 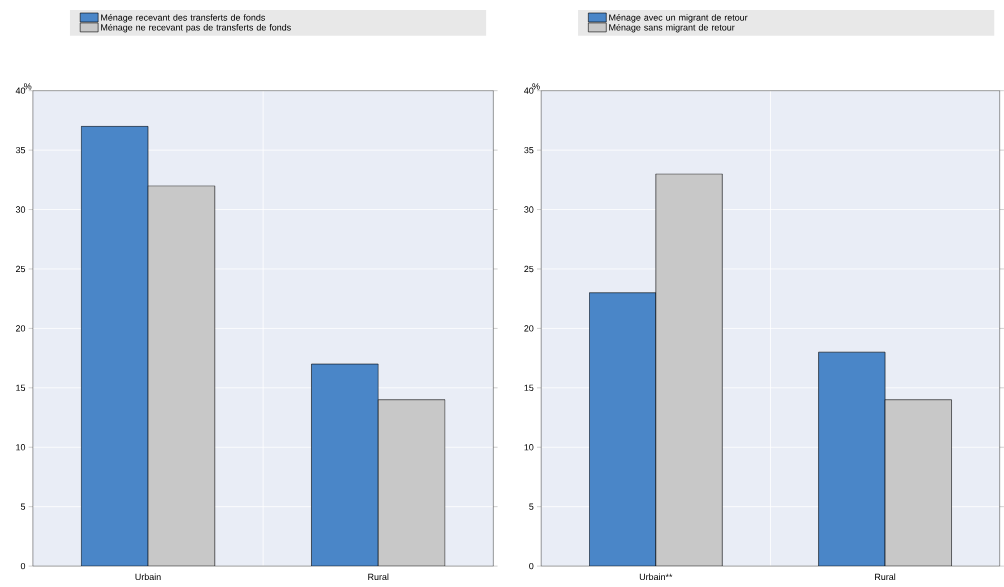 What do you see at coordinates (656, 577) in the screenshot?
I see `x-tick-label: Urbain**` at bounding box center [656, 577].